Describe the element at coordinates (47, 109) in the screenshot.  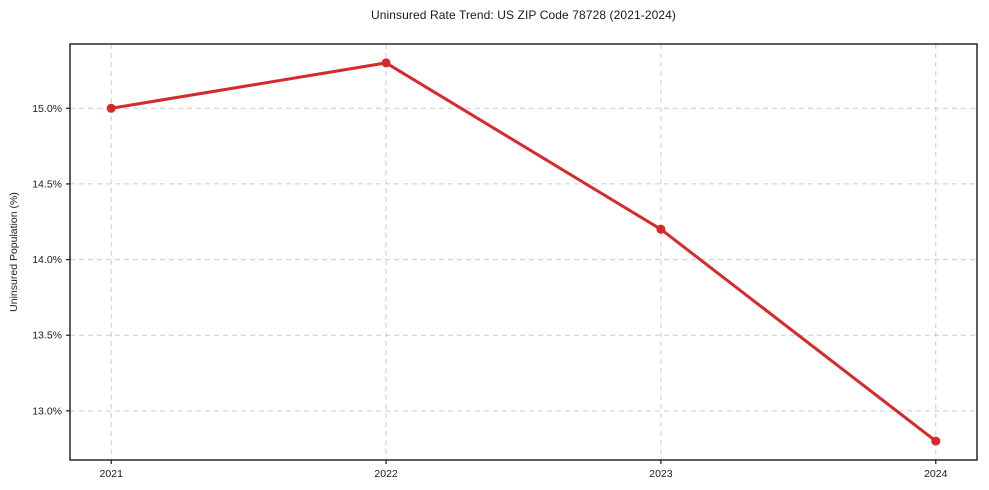
I see `y-tick-label: 15.0%` at that location.